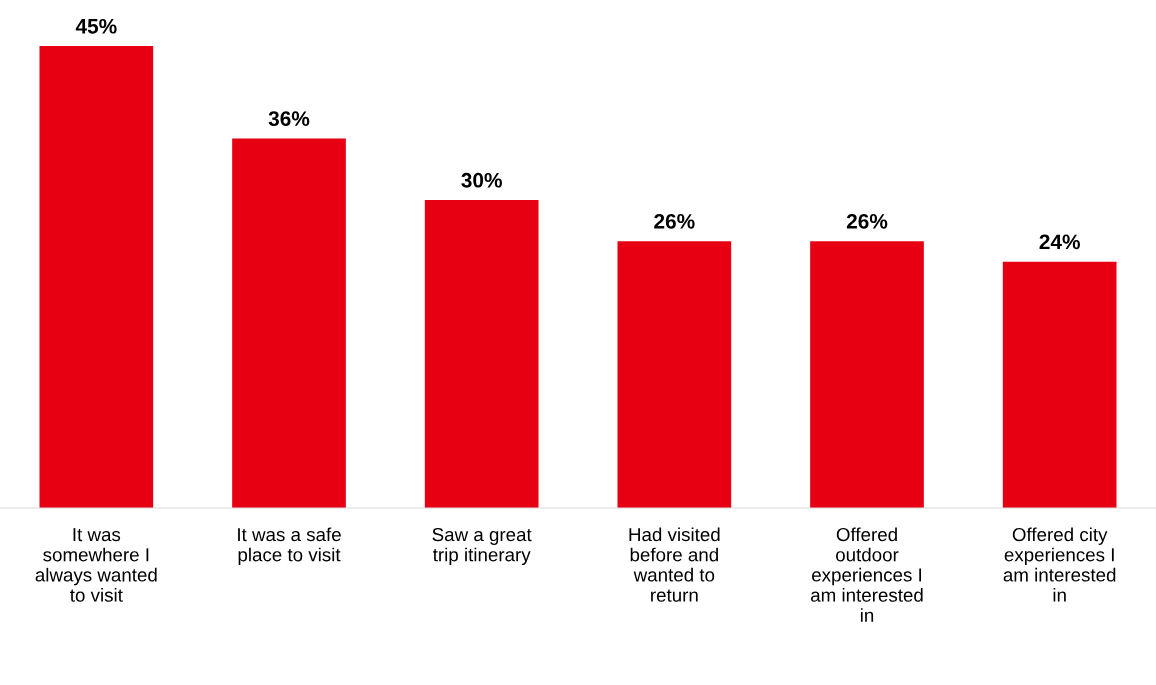 The width and height of the screenshot is (1156, 685). I want to click on x-tick-label: It was somewhere I always wanted to visit, so click(96, 565).